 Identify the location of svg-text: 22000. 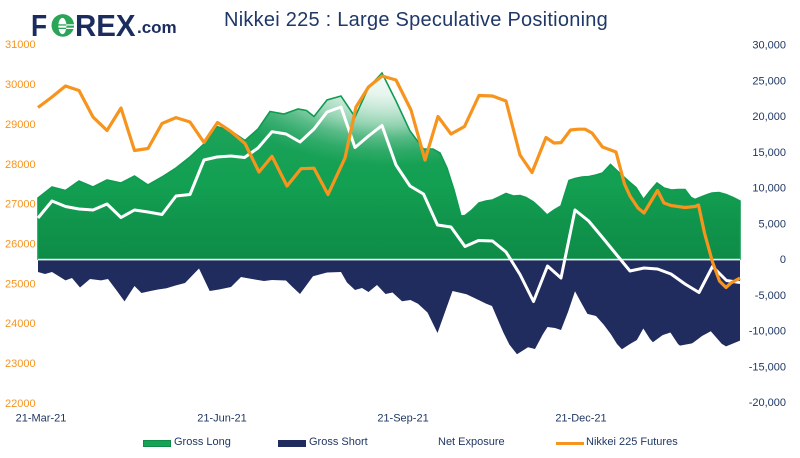
(20, 404).